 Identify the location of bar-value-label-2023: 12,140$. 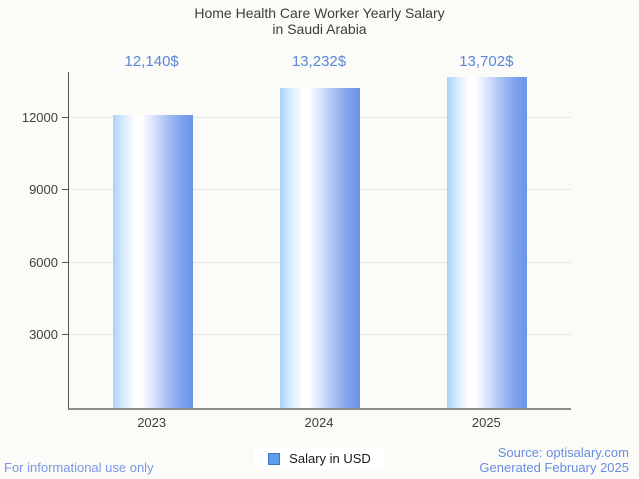
(151, 61).